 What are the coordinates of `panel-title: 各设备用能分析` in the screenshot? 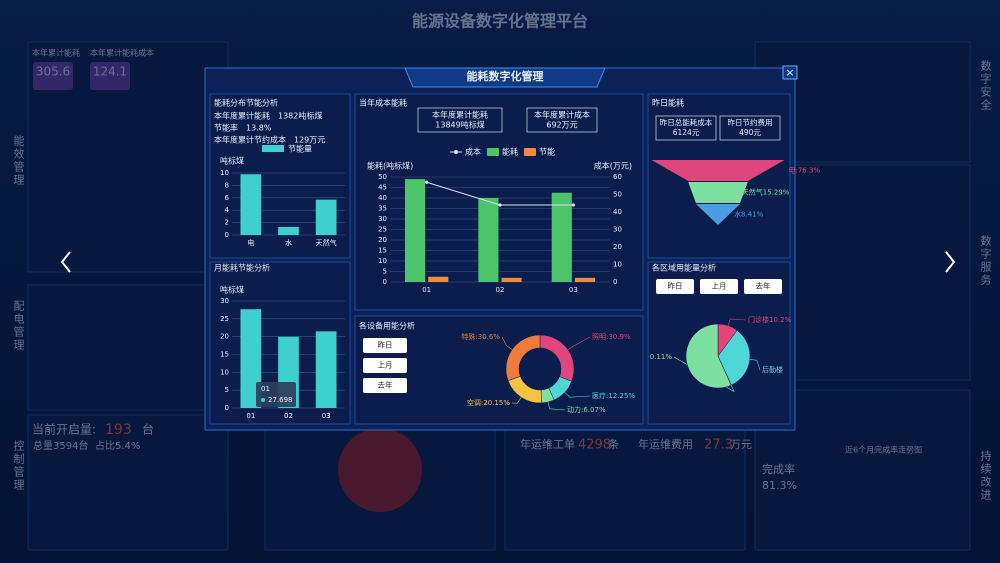 It's located at (387, 326).